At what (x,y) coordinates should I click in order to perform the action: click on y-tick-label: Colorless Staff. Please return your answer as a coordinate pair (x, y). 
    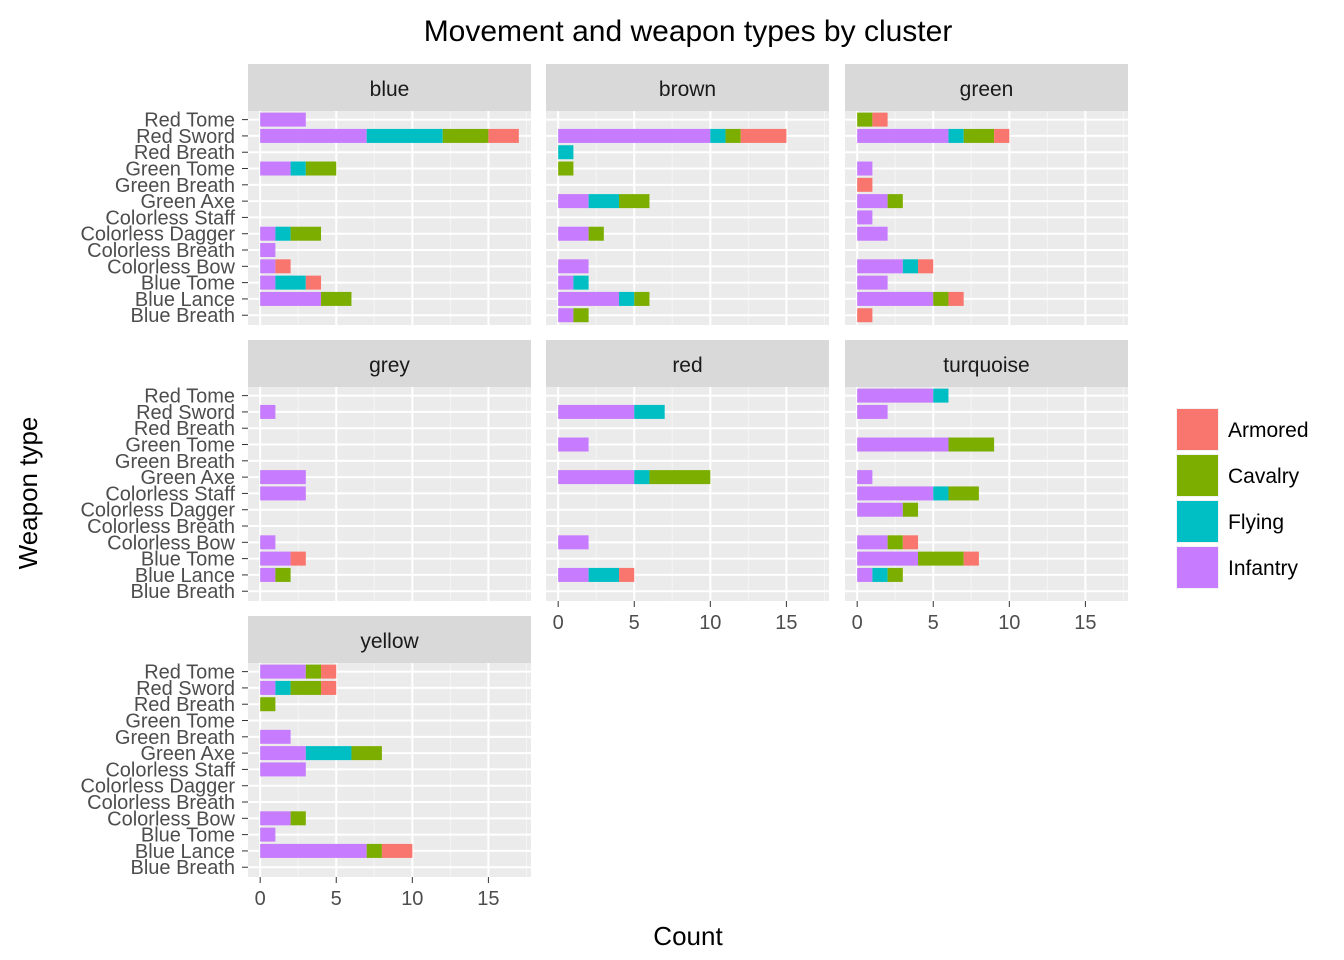
    Looking at the image, I should click on (170, 218).